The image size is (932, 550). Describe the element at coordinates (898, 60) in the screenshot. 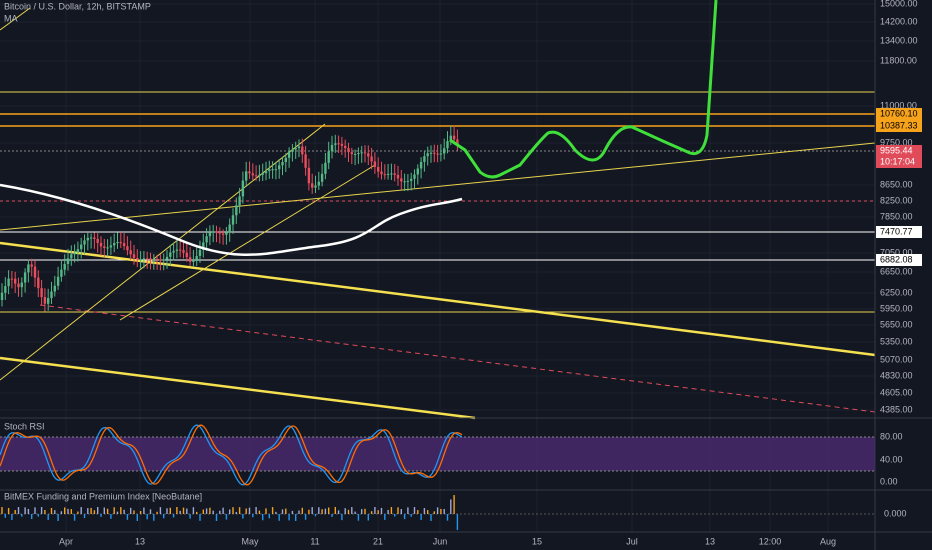

I see `price-label: 11800.00` at that location.